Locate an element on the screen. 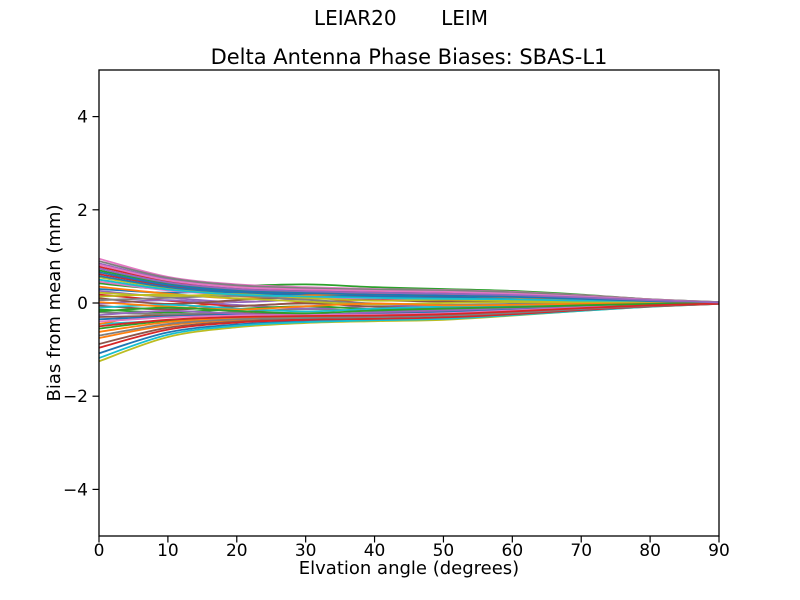 The width and height of the screenshot is (800, 600). axes-title: Delta Antenna Phase Biases: SBAS-L1 is located at coordinates (409, 57).